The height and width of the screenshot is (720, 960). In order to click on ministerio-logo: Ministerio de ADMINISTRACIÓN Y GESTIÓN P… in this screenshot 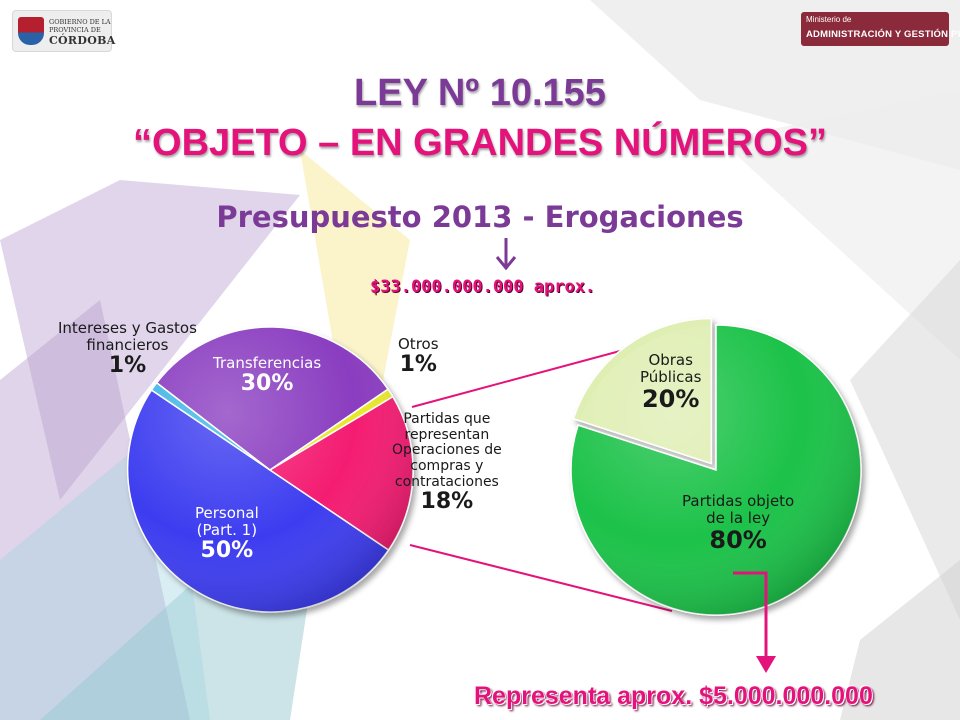, I will do `click(880, 29)`.